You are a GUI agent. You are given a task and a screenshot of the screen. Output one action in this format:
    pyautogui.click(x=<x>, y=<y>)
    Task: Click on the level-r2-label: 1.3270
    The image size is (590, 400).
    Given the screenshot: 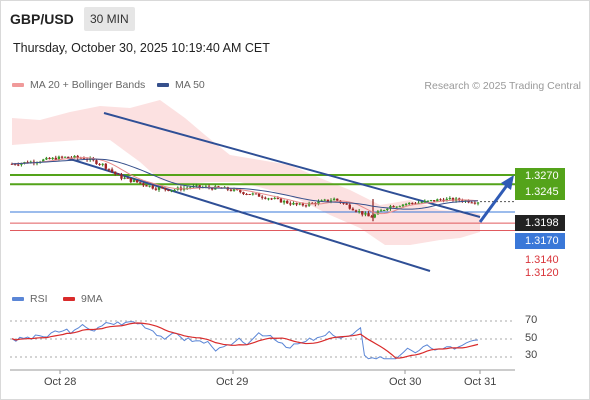 What is the action you would take?
    pyautogui.click(x=540, y=176)
    